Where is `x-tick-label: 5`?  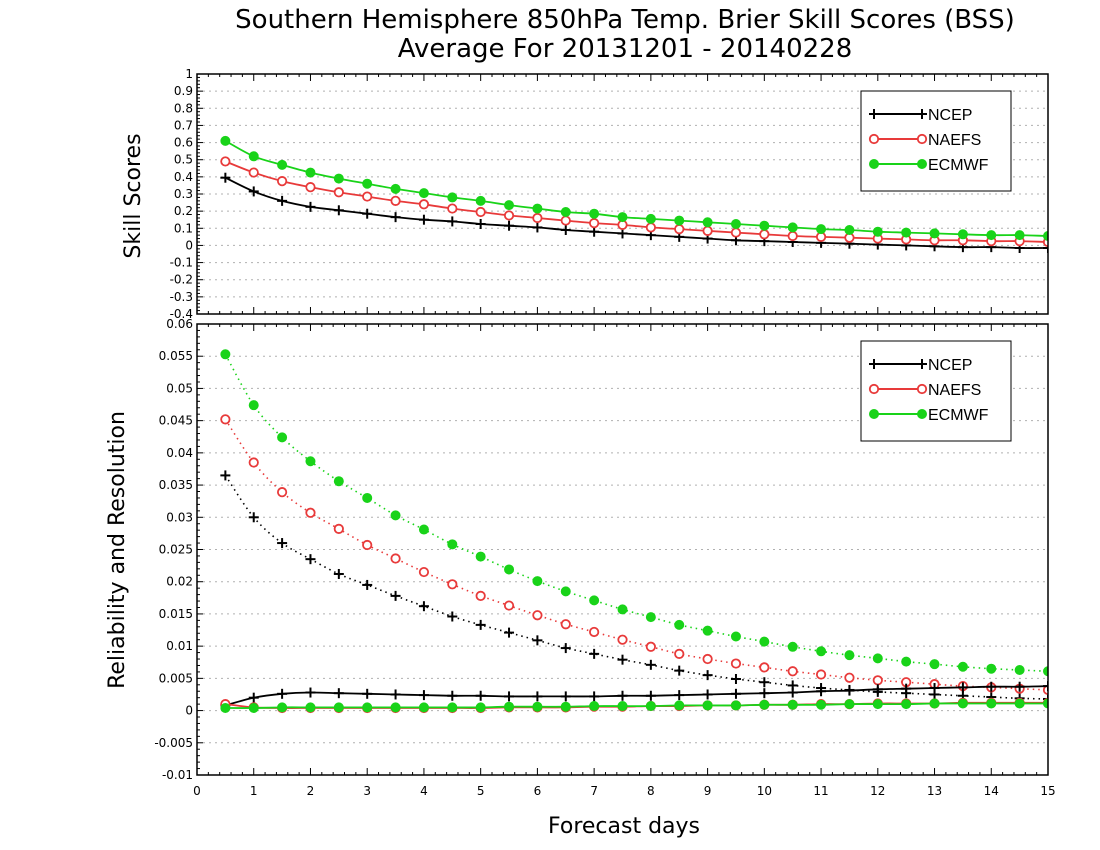 x-tick-label: 5 is located at coordinates (481, 791).